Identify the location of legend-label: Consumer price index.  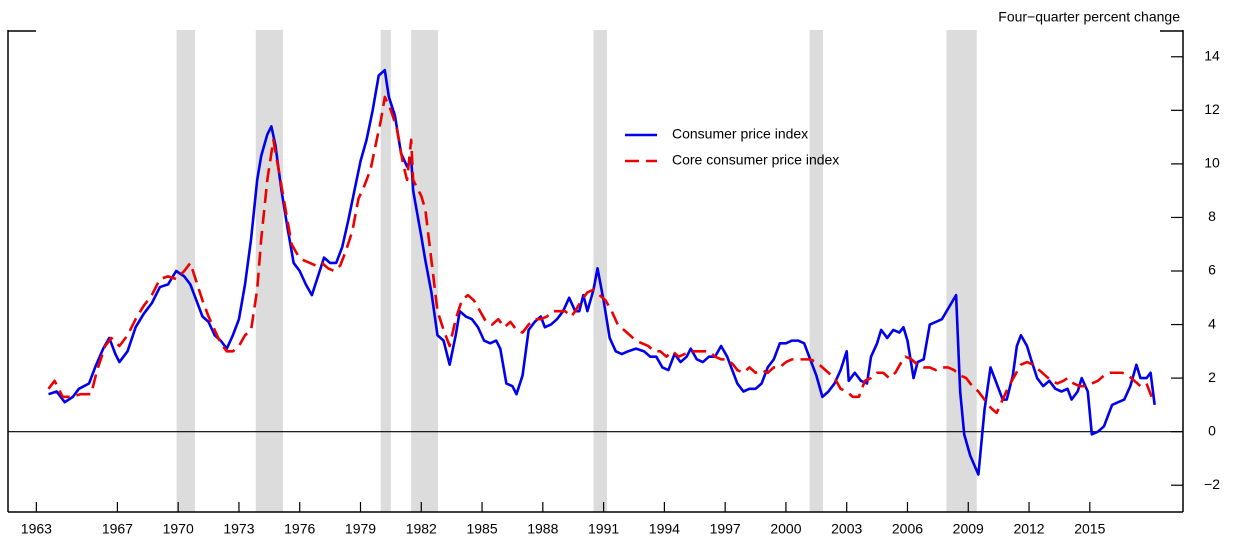
(740, 134).